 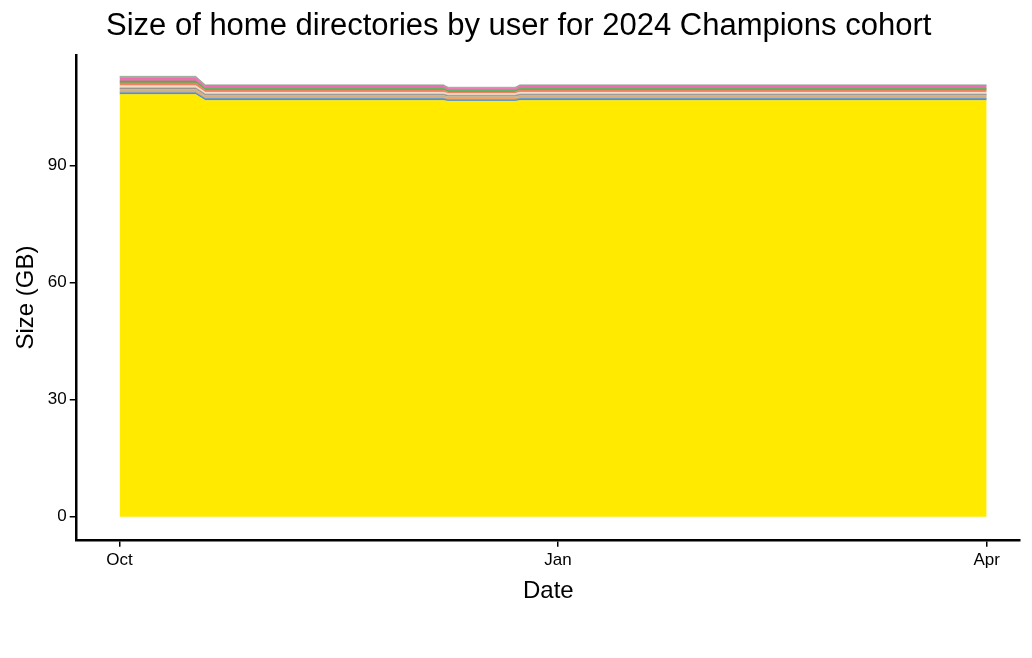 What do you see at coordinates (57, 282) in the screenshot?
I see `y-tick-label: 60` at bounding box center [57, 282].